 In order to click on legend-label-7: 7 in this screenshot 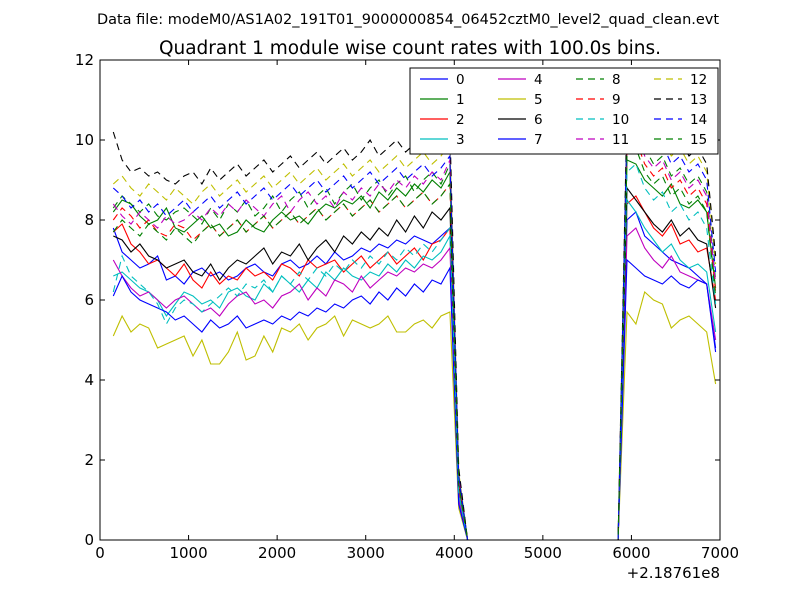, I will do `click(538, 140)`.